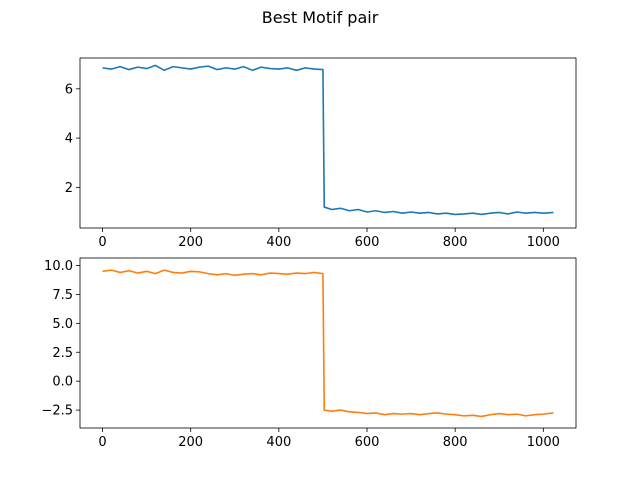 The width and height of the screenshot is (640, 480). I want to click on figure-title: Best Motif pair, so click(320, 17).